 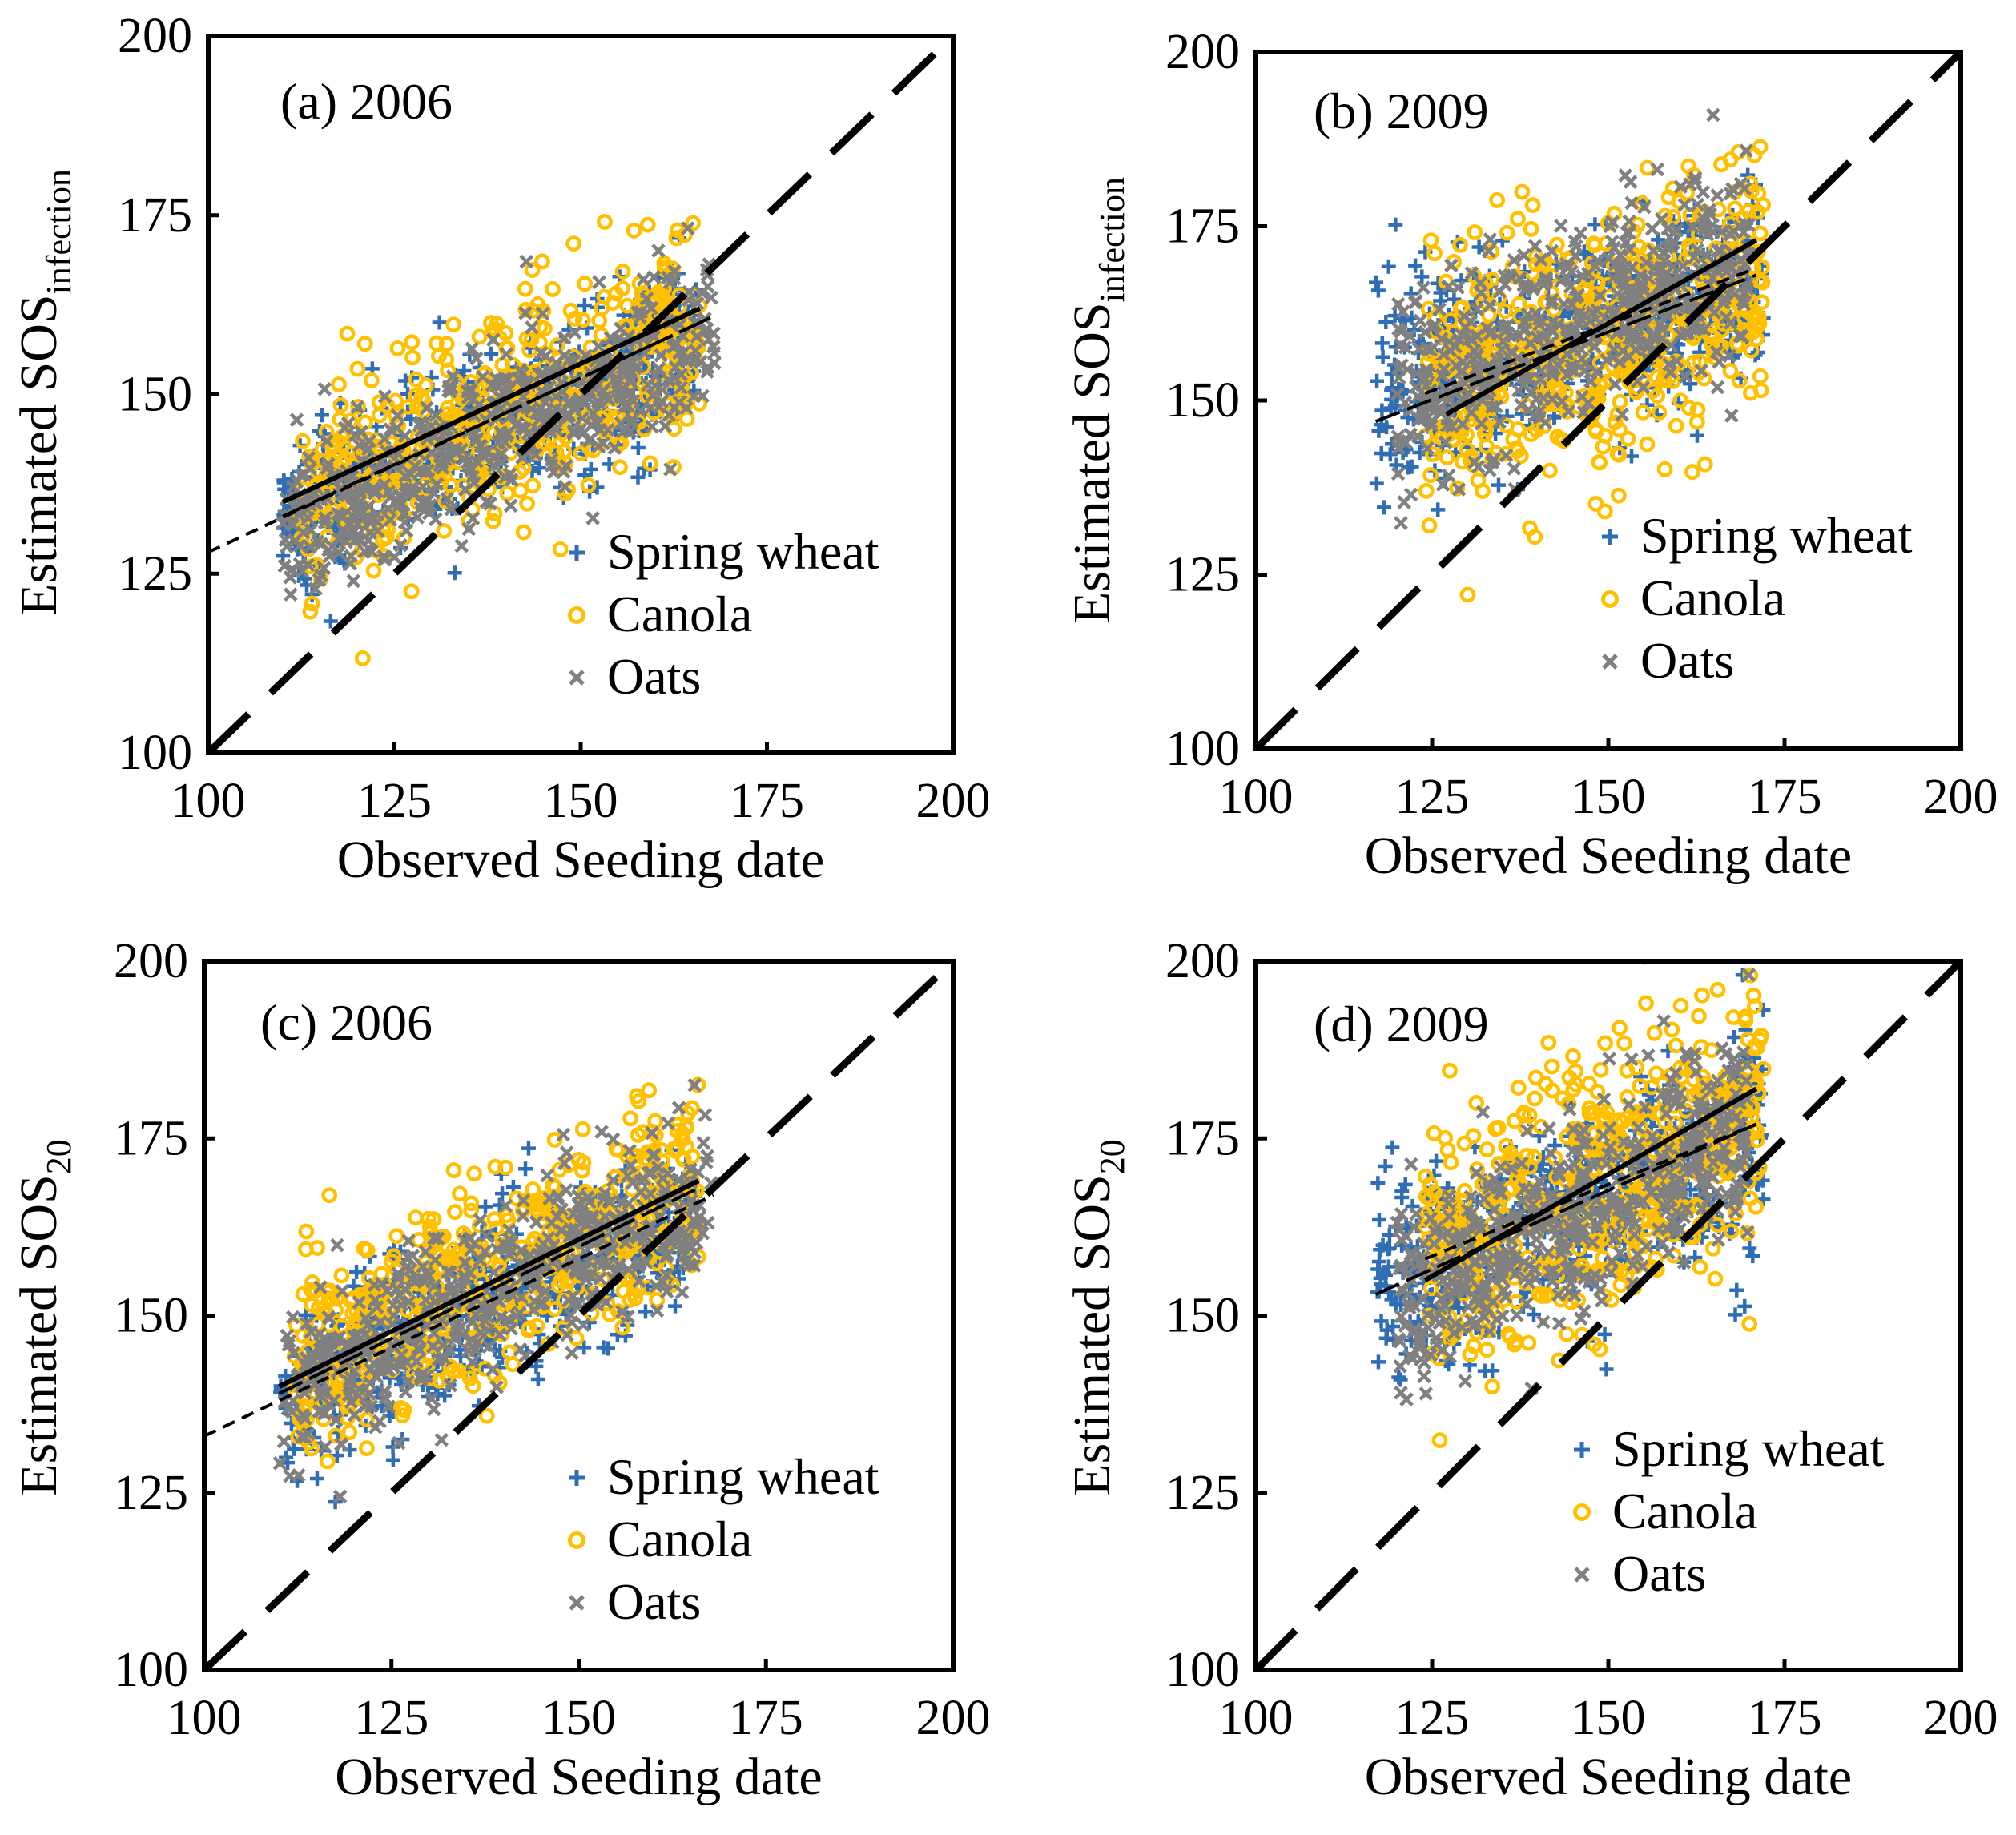 I want to click on legend-marker-canola, so click(x=1610, y=599).